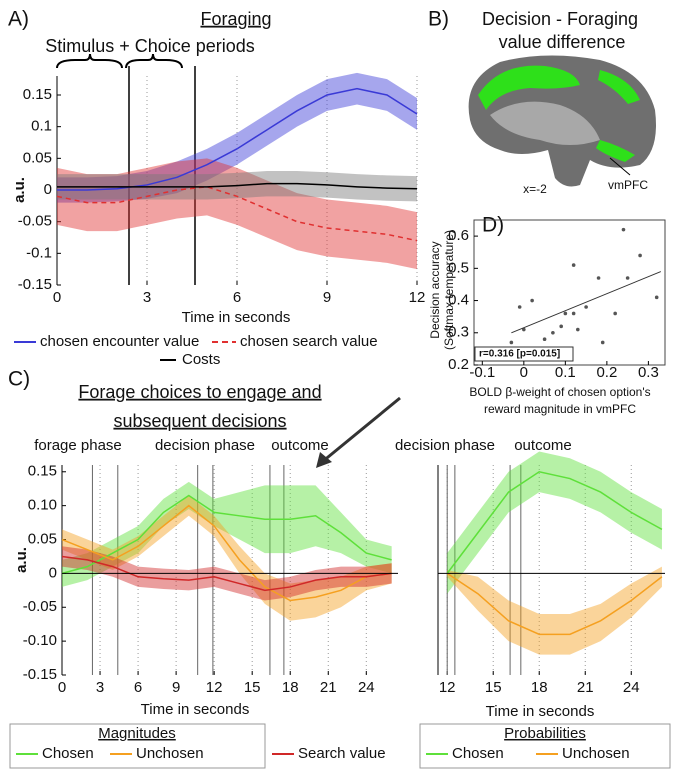  Describe the element at coordinates (324, 460) in the screenshot. I see `arrow-head` at that location.